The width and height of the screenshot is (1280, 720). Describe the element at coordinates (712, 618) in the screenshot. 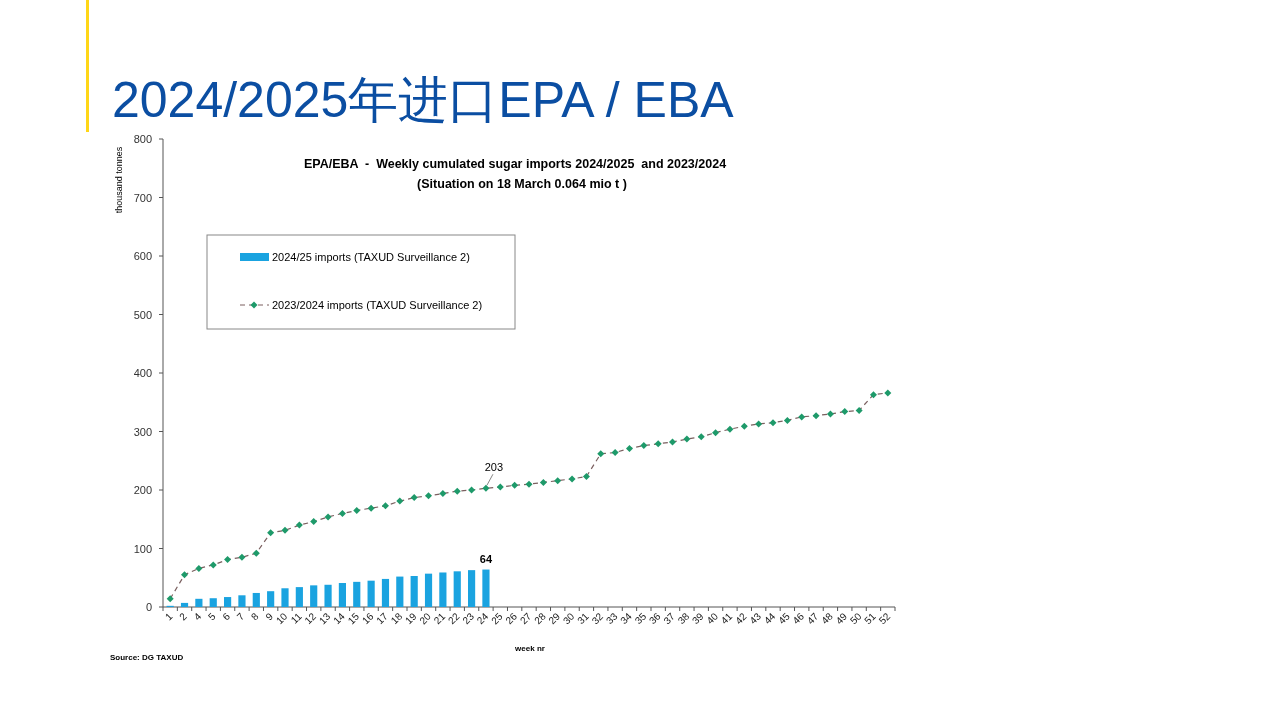

I see `x-tick-label: 40` at that location.